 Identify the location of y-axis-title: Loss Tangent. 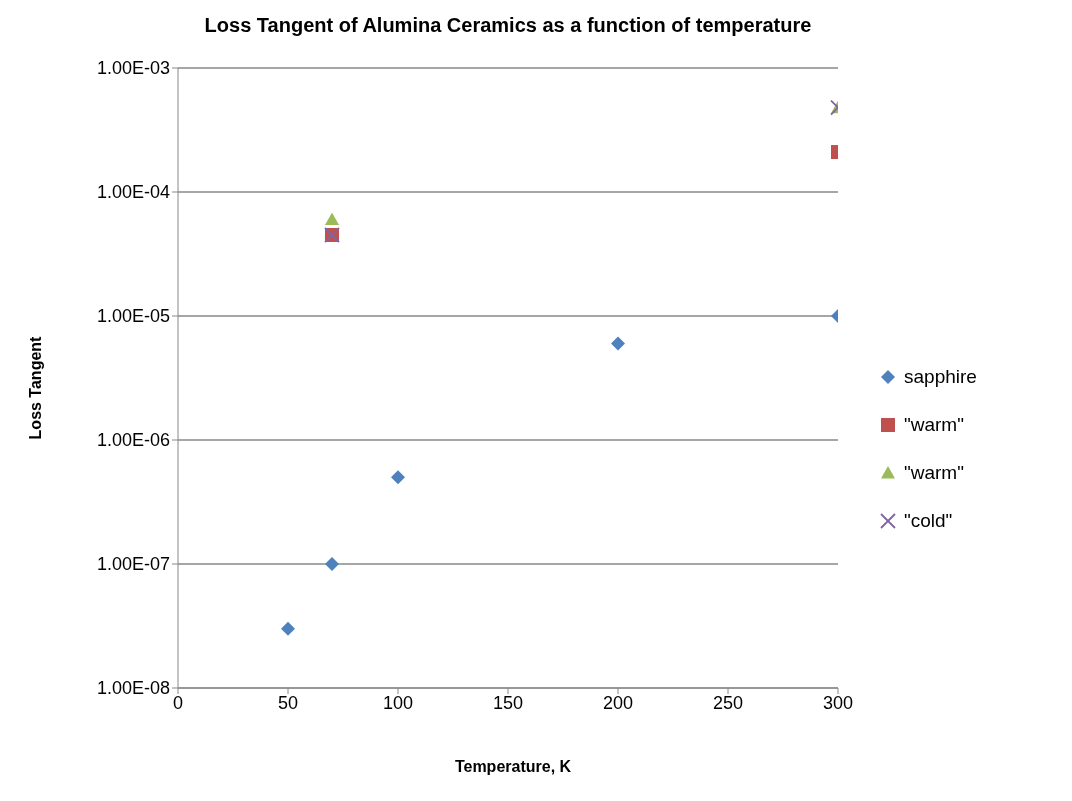
(36, 388).